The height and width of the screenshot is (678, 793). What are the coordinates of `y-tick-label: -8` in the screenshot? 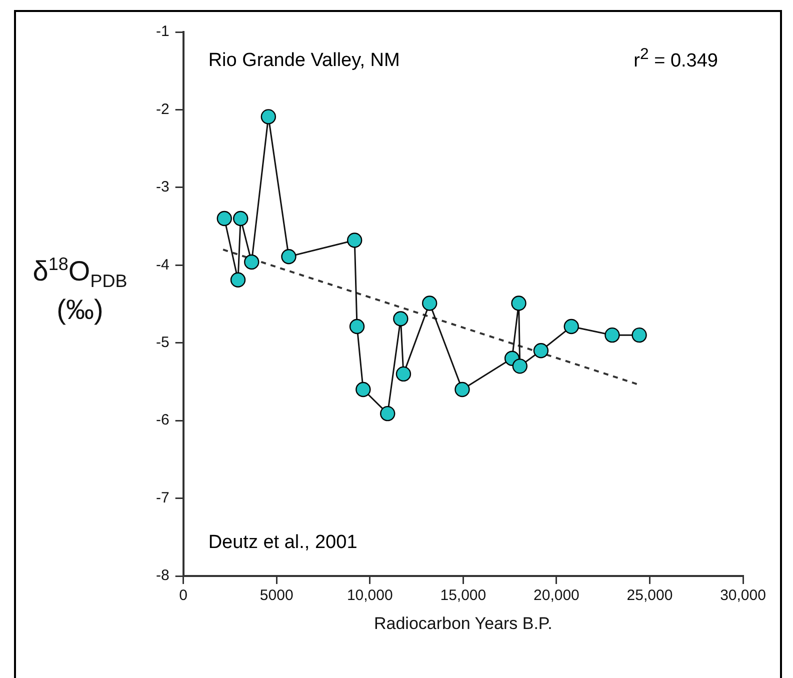 It's located at (163, 575).